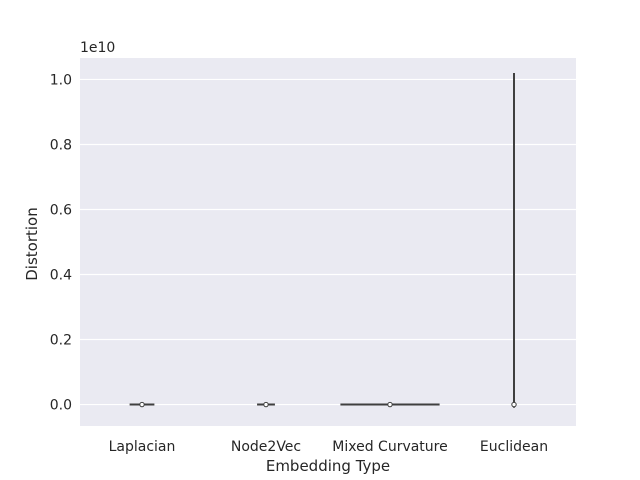  What do you see at coordinates (61, 210) in the screenshot?
I see `y-tick-label: 0.6` at bounding box center [61, 210].